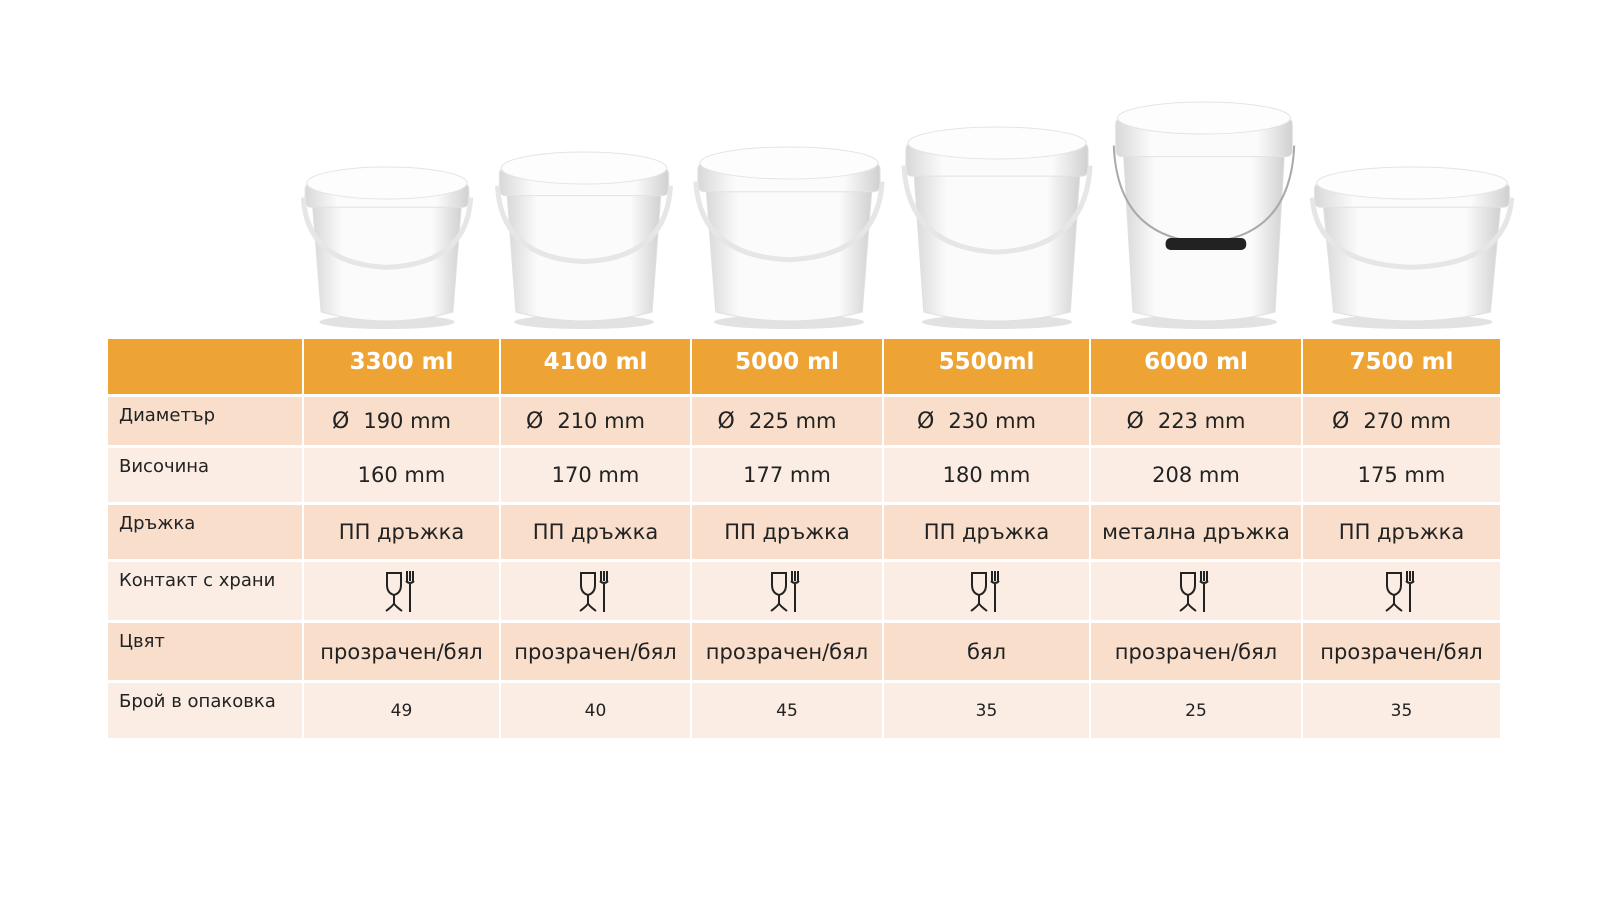  Describe the element at coordinates (1196, 710) in the screenshot. I see `count-cell: 25` at that location.